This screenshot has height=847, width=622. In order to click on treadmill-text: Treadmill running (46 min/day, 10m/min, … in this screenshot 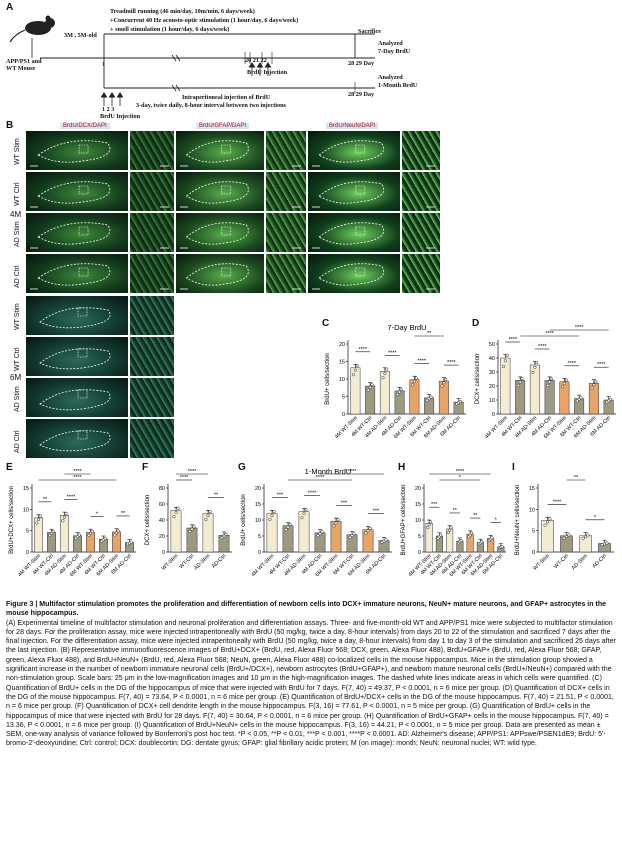, I will do `click(182, 11)`.